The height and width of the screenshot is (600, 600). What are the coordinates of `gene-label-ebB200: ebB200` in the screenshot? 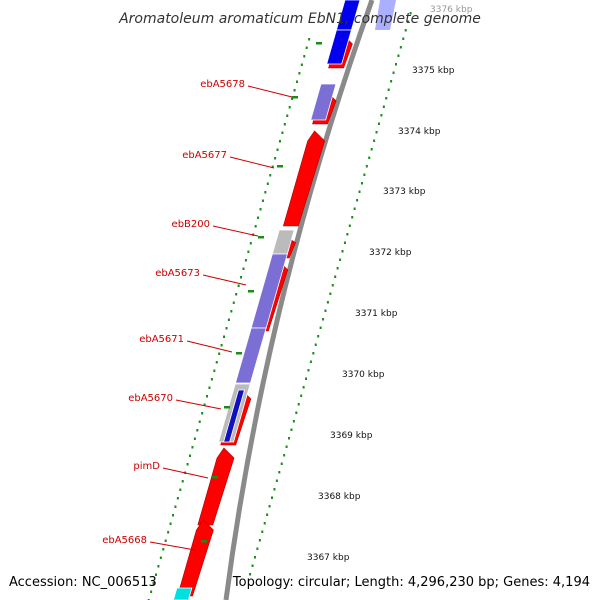 It's located at (191, 224).